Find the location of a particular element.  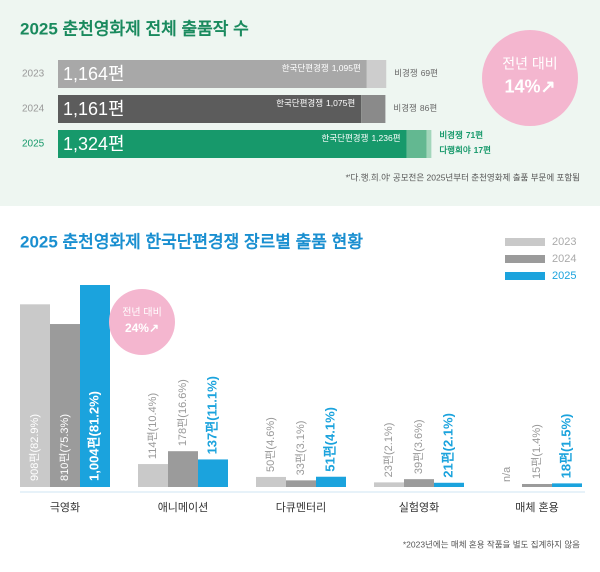

x-tick-label: 실험영화 is located at coordinates (419, 507).